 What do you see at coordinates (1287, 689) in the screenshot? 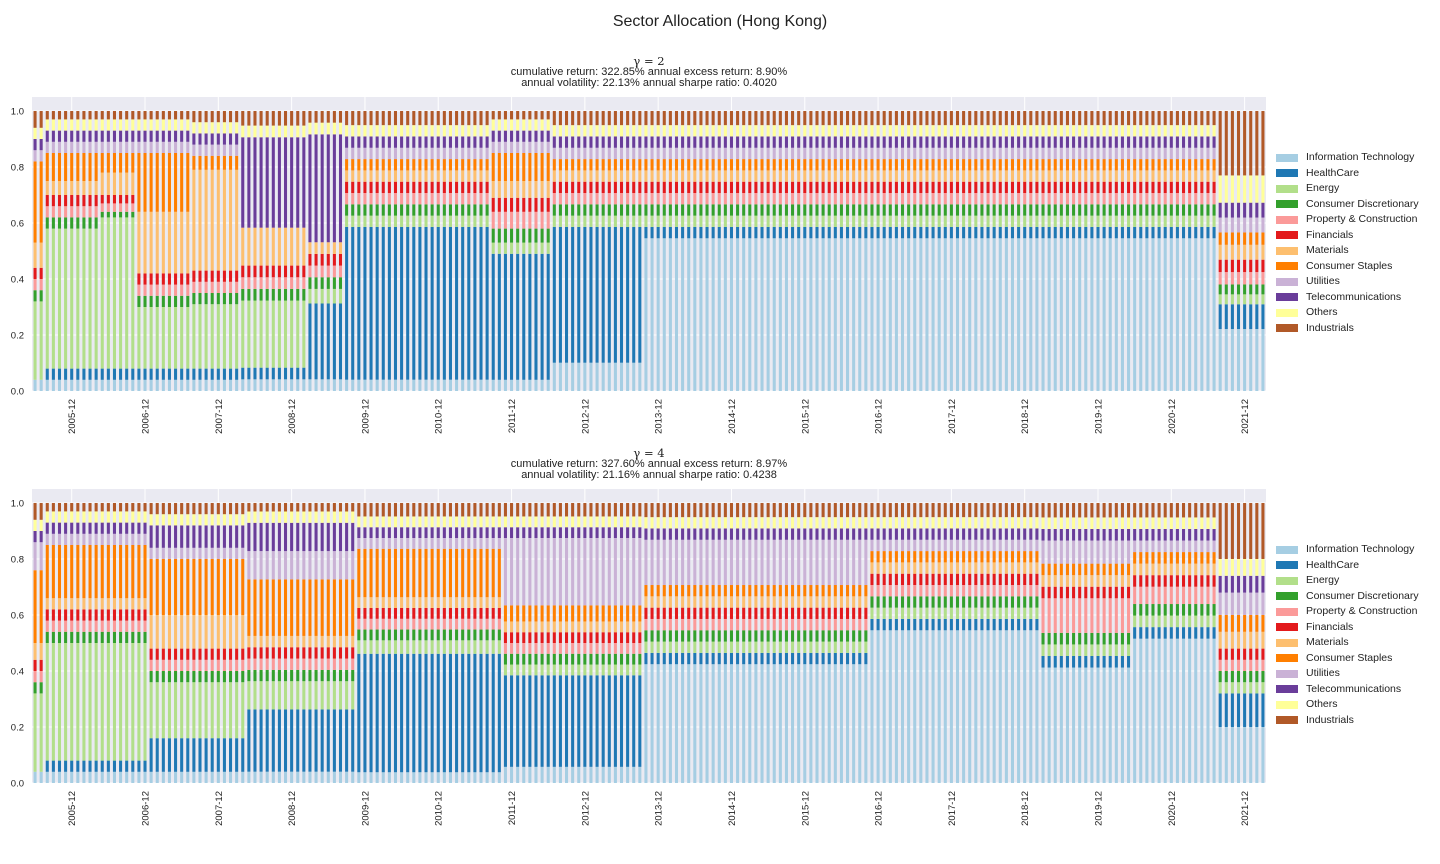
I see `legend-swatch` at bounding box center [1287, 689].